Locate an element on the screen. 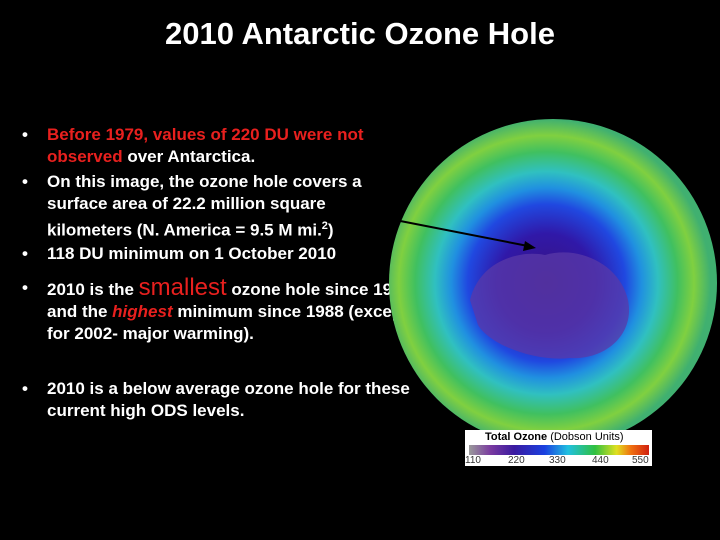 The width and height of the screenshot is (720, 540). superscript: 2 is located at coordinates (324, 226).